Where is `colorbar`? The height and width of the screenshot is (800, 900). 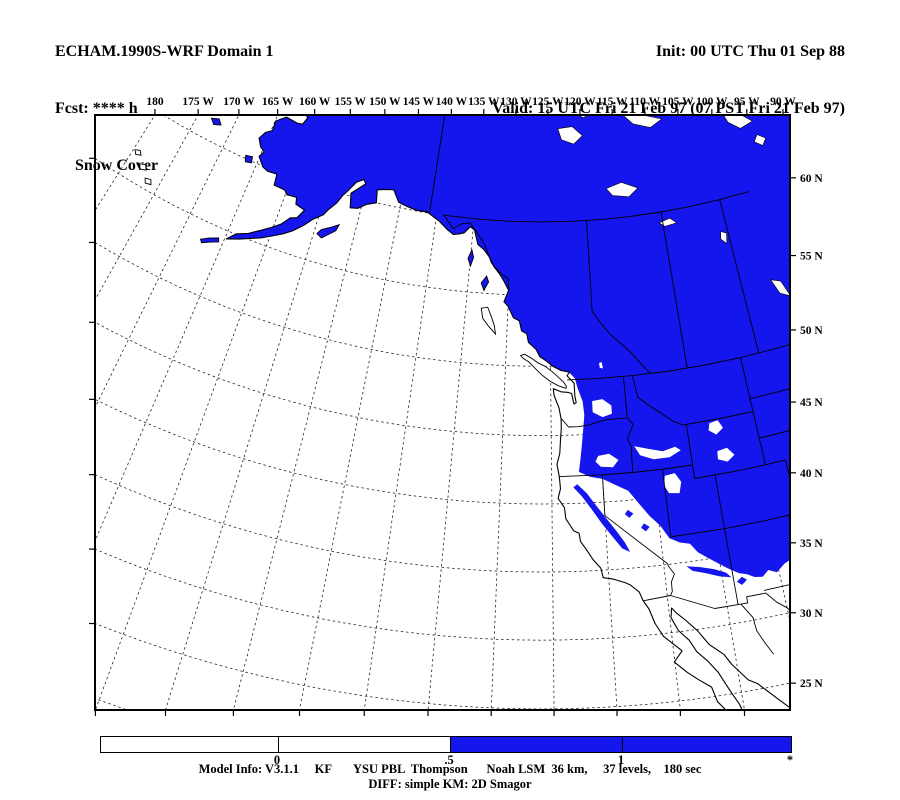 colorbar is located at coordinates (446, 744).